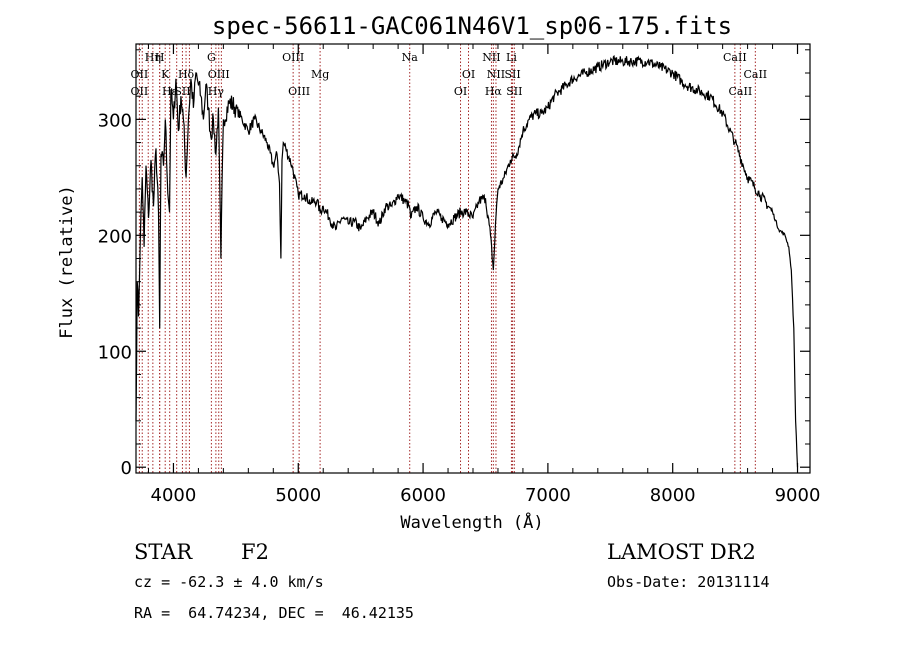 The height and width of the screenshot is (649, 900). What do you see at coordinates (163, 552) in the screenshot?
I see `object-type: STAR` at bounding box center [163, 552].